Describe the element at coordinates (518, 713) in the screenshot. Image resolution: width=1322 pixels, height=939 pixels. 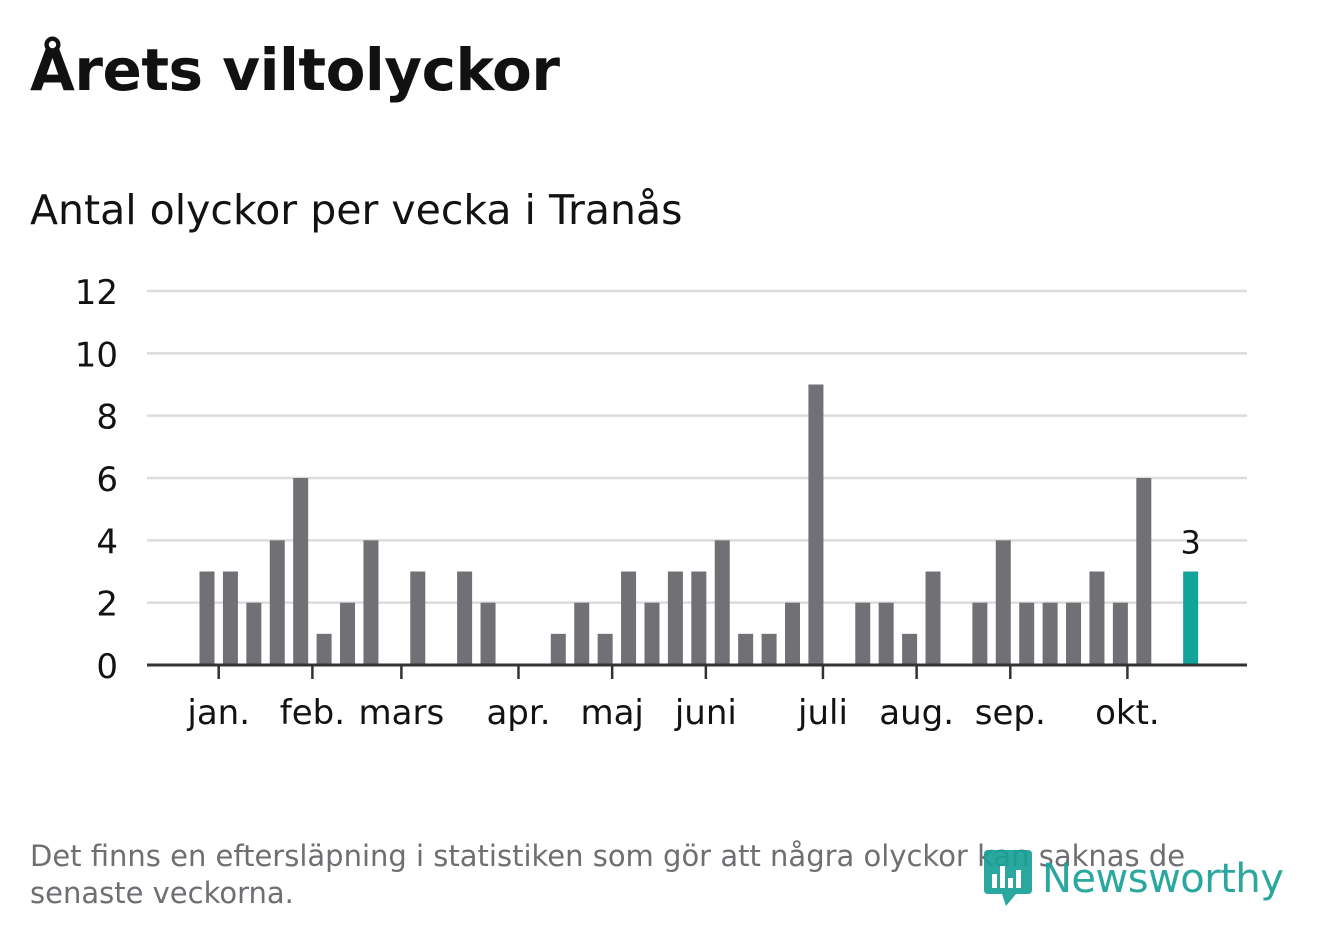
I see `x-tick-label: apr.` at that location.